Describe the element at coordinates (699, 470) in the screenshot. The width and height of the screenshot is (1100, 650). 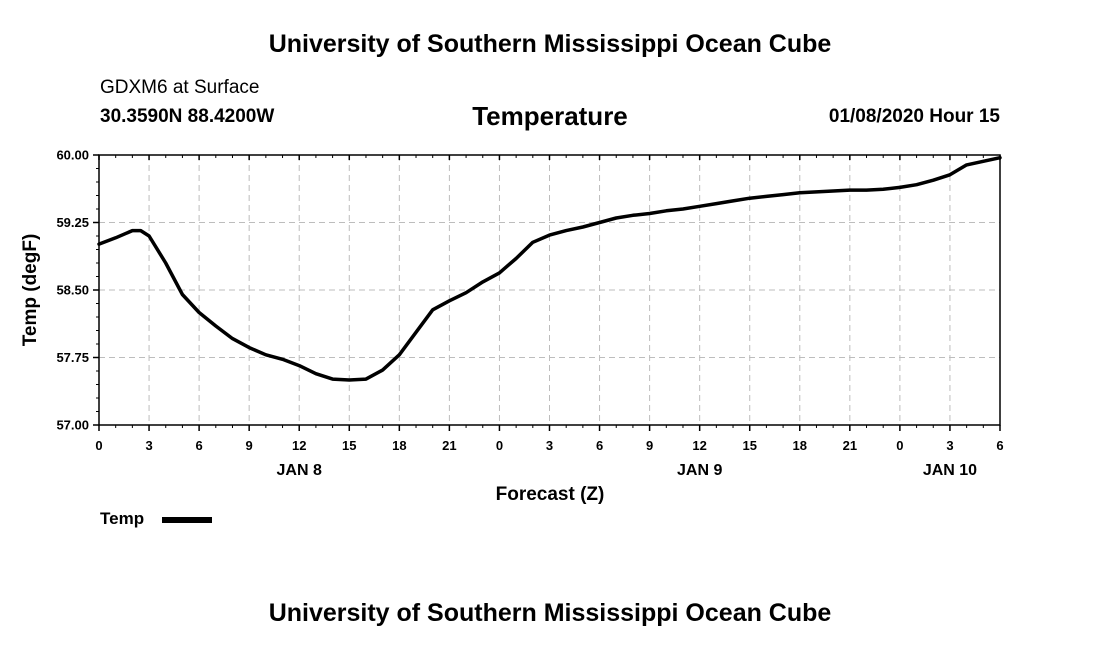
I see `day-label: JAN 9` at that location.